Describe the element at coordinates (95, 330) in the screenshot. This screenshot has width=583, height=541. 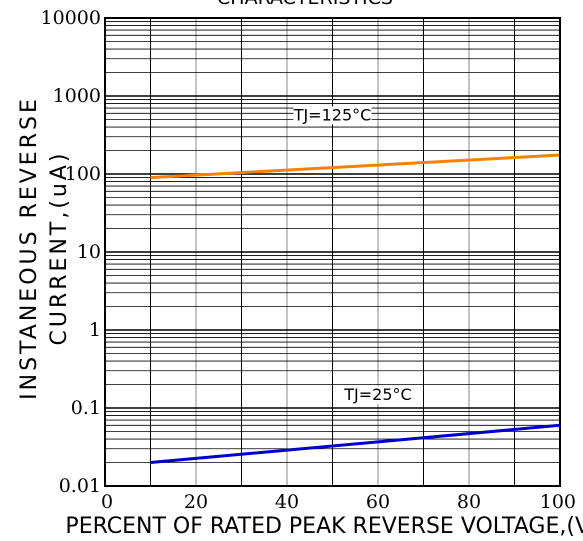
I see `y-tick-label: 1` at that location.